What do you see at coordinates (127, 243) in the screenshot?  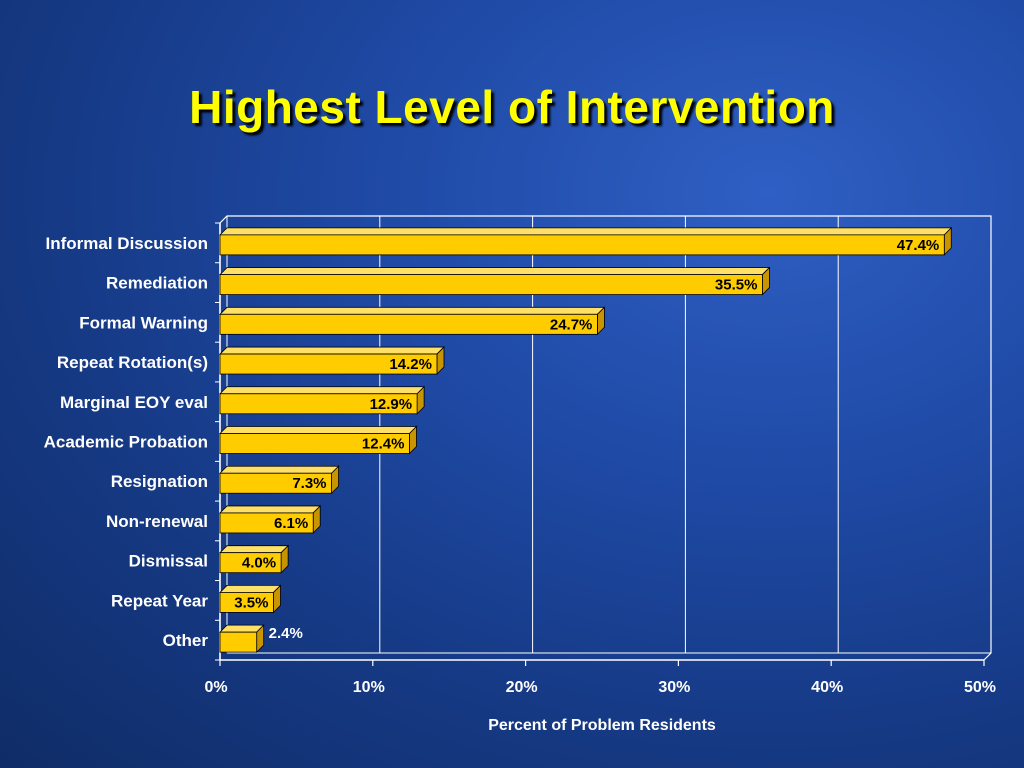 I see `y-category-label: Informal Discussion` at bounding box center [127, 243].